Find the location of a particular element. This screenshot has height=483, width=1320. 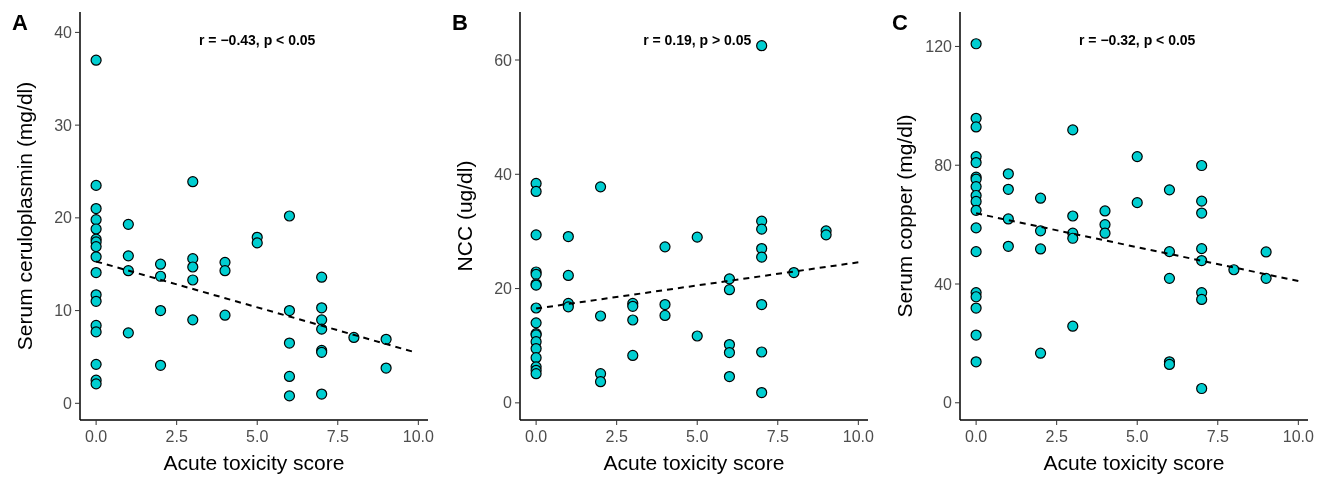

chart-title: A is located at coordinates (20, 22).